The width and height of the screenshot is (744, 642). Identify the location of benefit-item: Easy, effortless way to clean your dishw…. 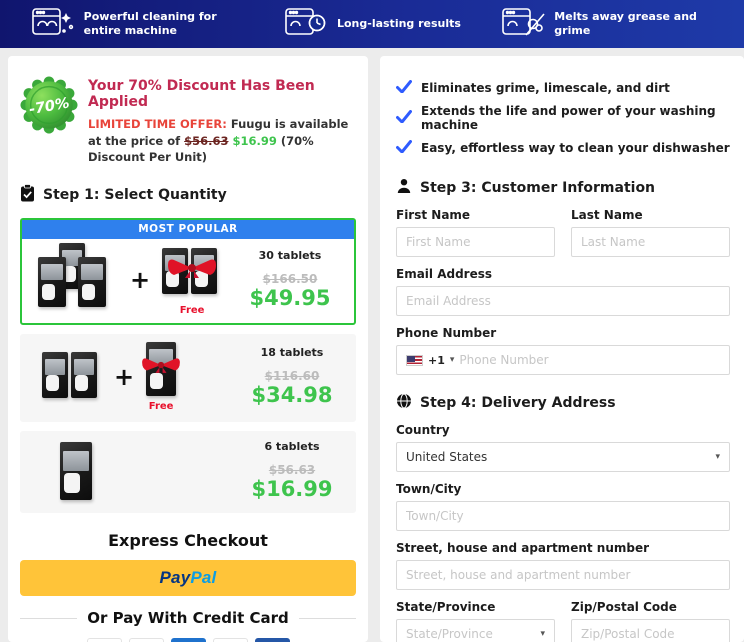
(563, 148).